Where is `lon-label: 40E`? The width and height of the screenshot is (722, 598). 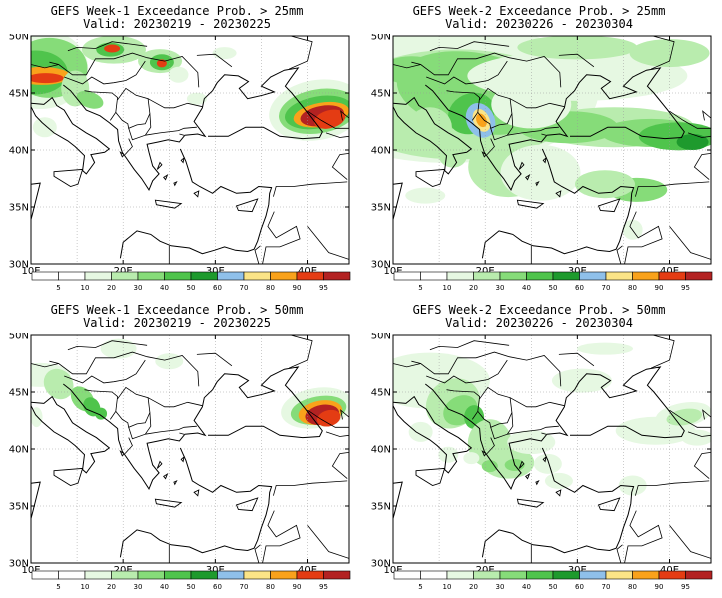
lon-label: 40E is located at coordinates (307, 270).